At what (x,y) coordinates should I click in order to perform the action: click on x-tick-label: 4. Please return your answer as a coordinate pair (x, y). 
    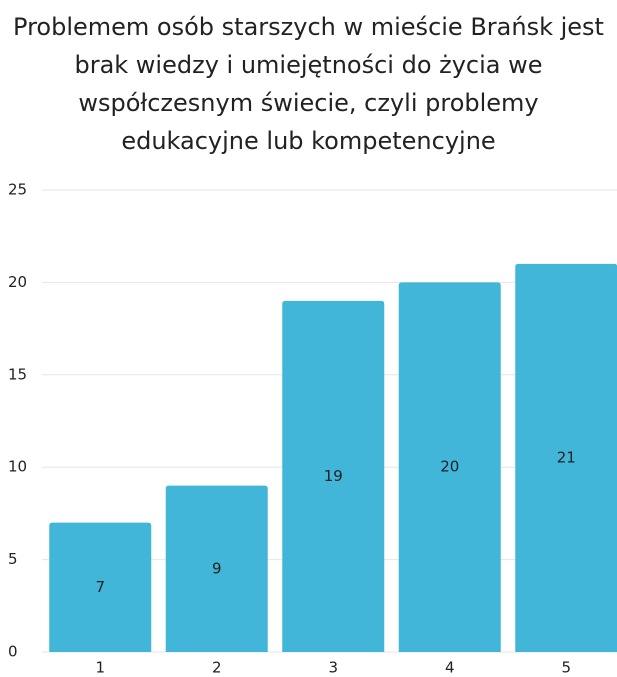
    Looking at the image, I should click on (450, 668).